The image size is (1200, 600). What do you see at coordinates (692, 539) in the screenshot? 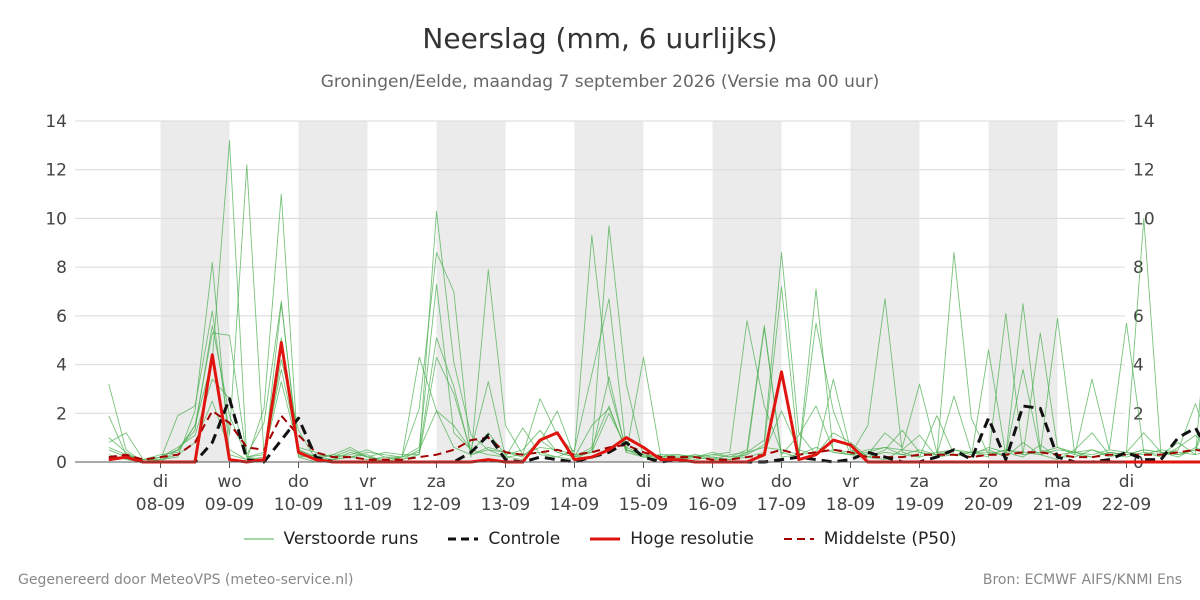
I see `legend-label-highres: Hoge resolutie` at bounding box center [692, 539].